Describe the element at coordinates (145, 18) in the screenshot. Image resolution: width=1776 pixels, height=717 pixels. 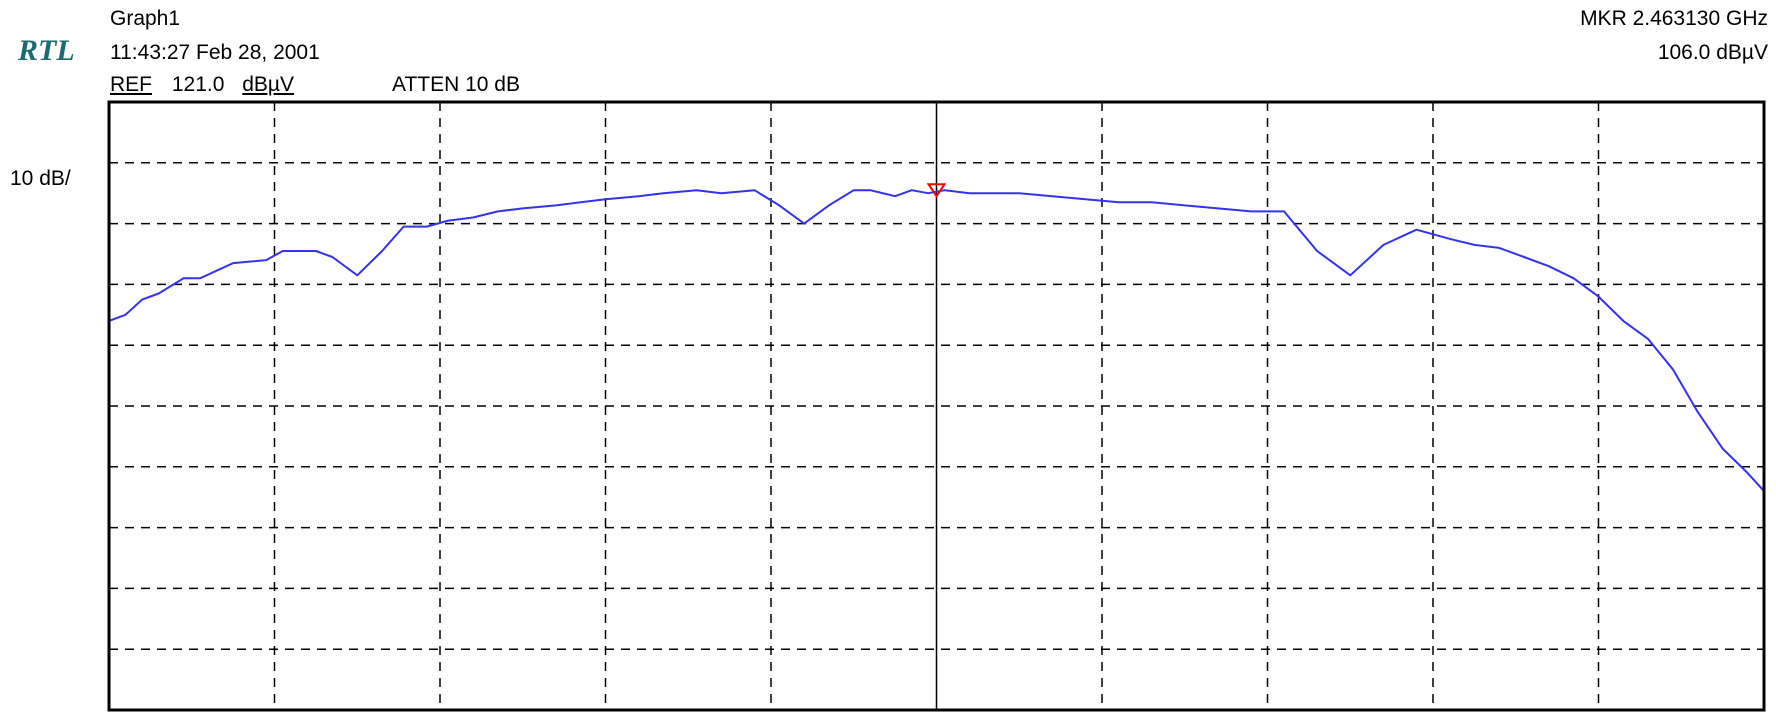
I see `graph-title: Graph1` at that location.